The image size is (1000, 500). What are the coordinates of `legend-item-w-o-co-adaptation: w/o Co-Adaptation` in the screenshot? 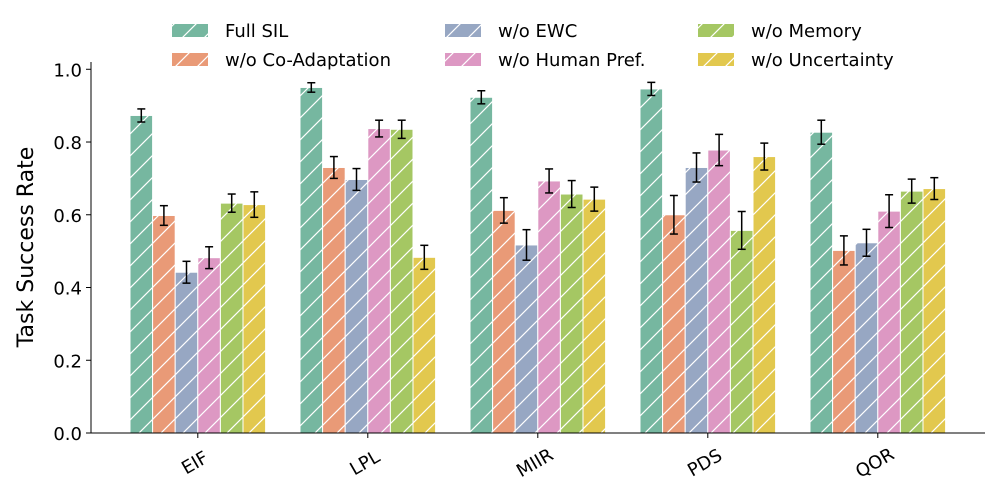 It's located at (281, 60).